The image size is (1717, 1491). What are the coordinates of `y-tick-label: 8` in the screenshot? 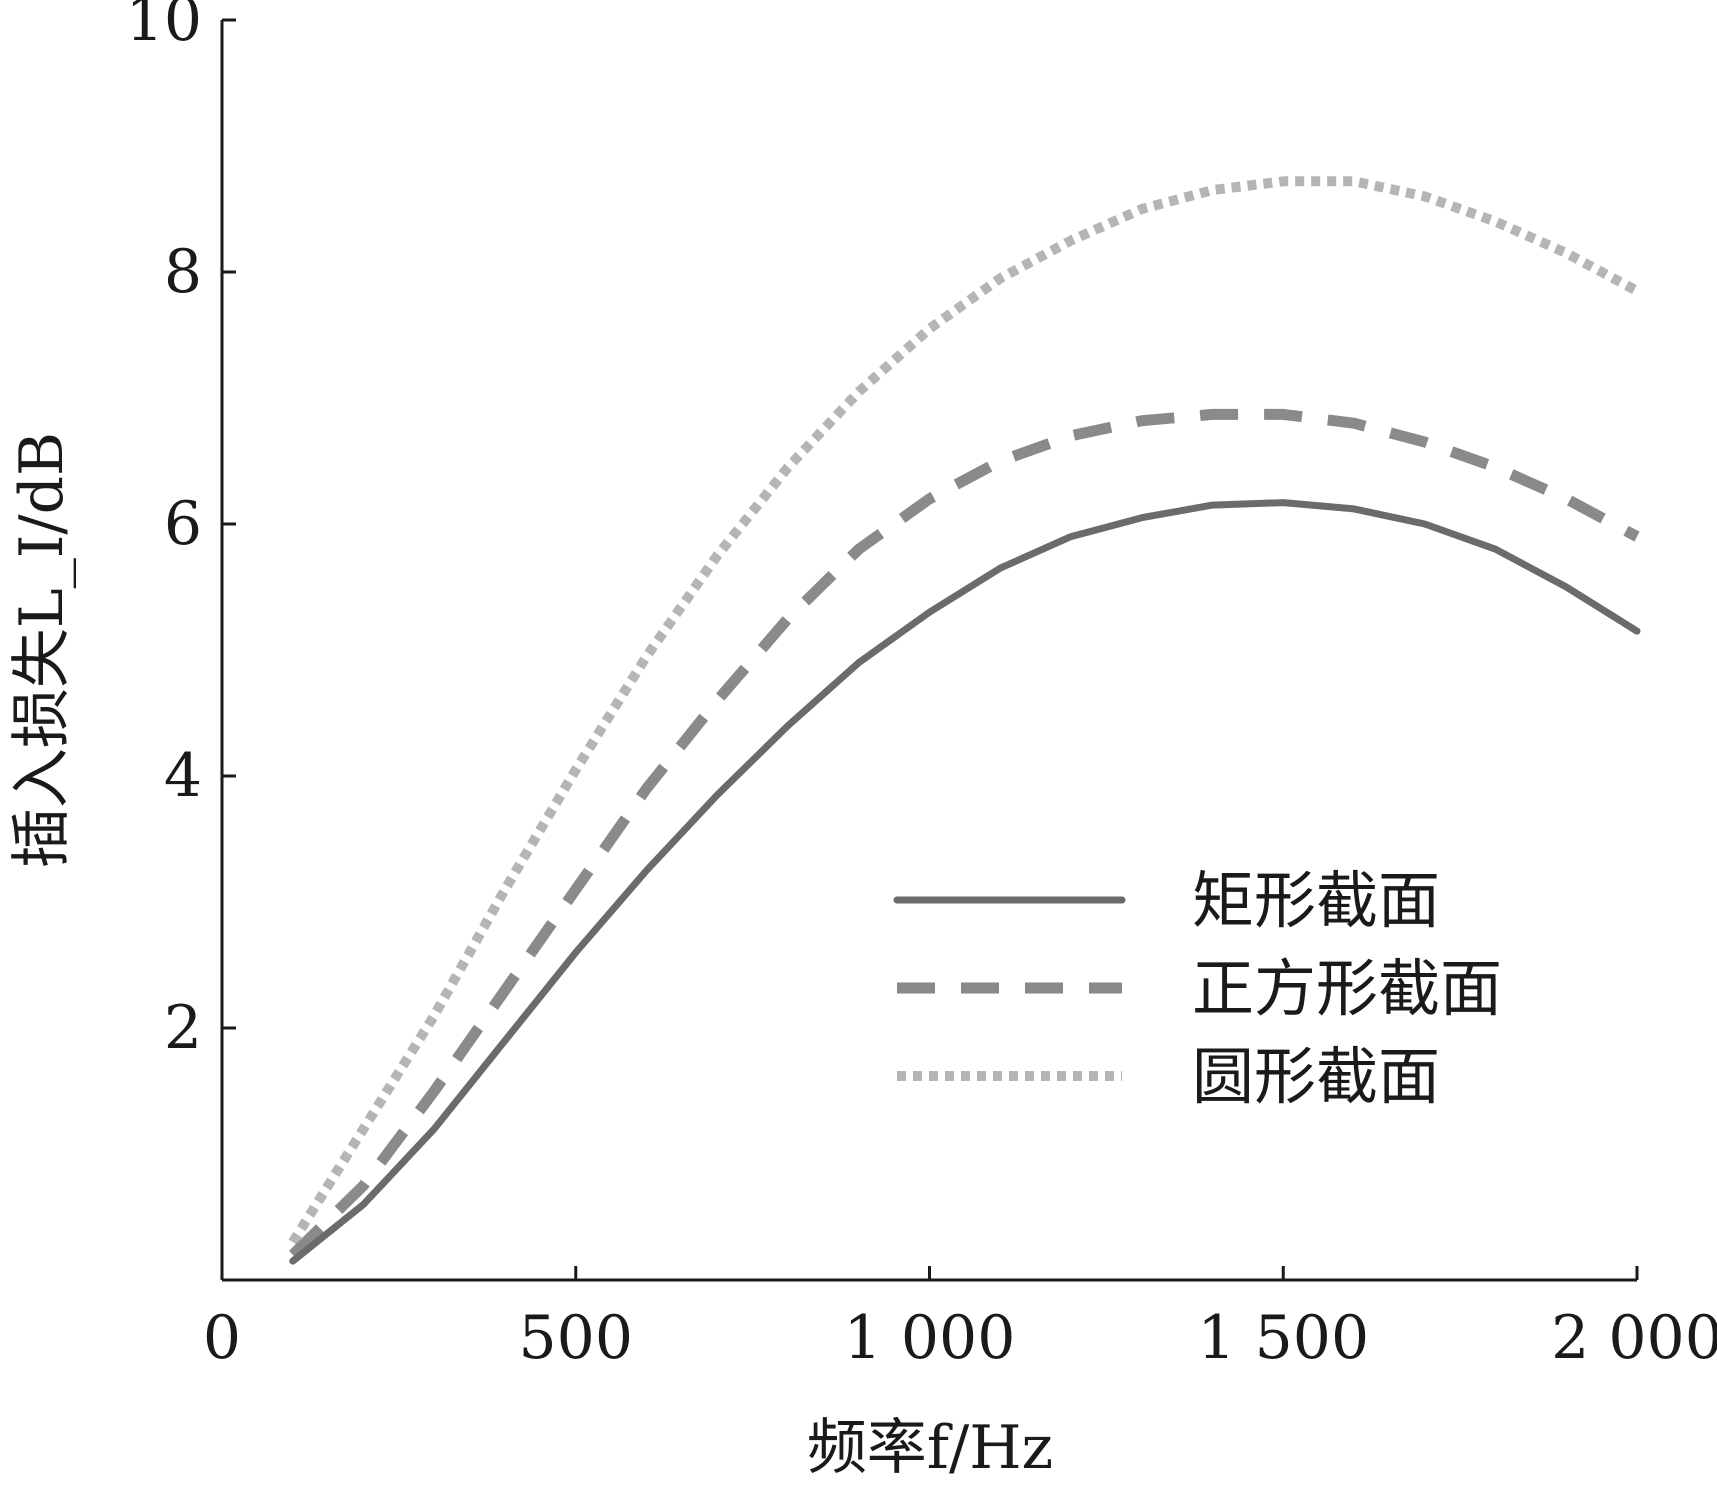 It's located at (183, 272).